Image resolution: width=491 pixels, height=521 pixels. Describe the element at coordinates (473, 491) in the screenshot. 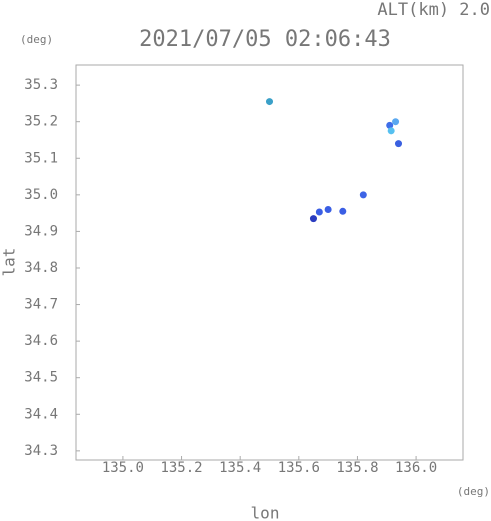

I see `x-unit: (deg)` at that location.